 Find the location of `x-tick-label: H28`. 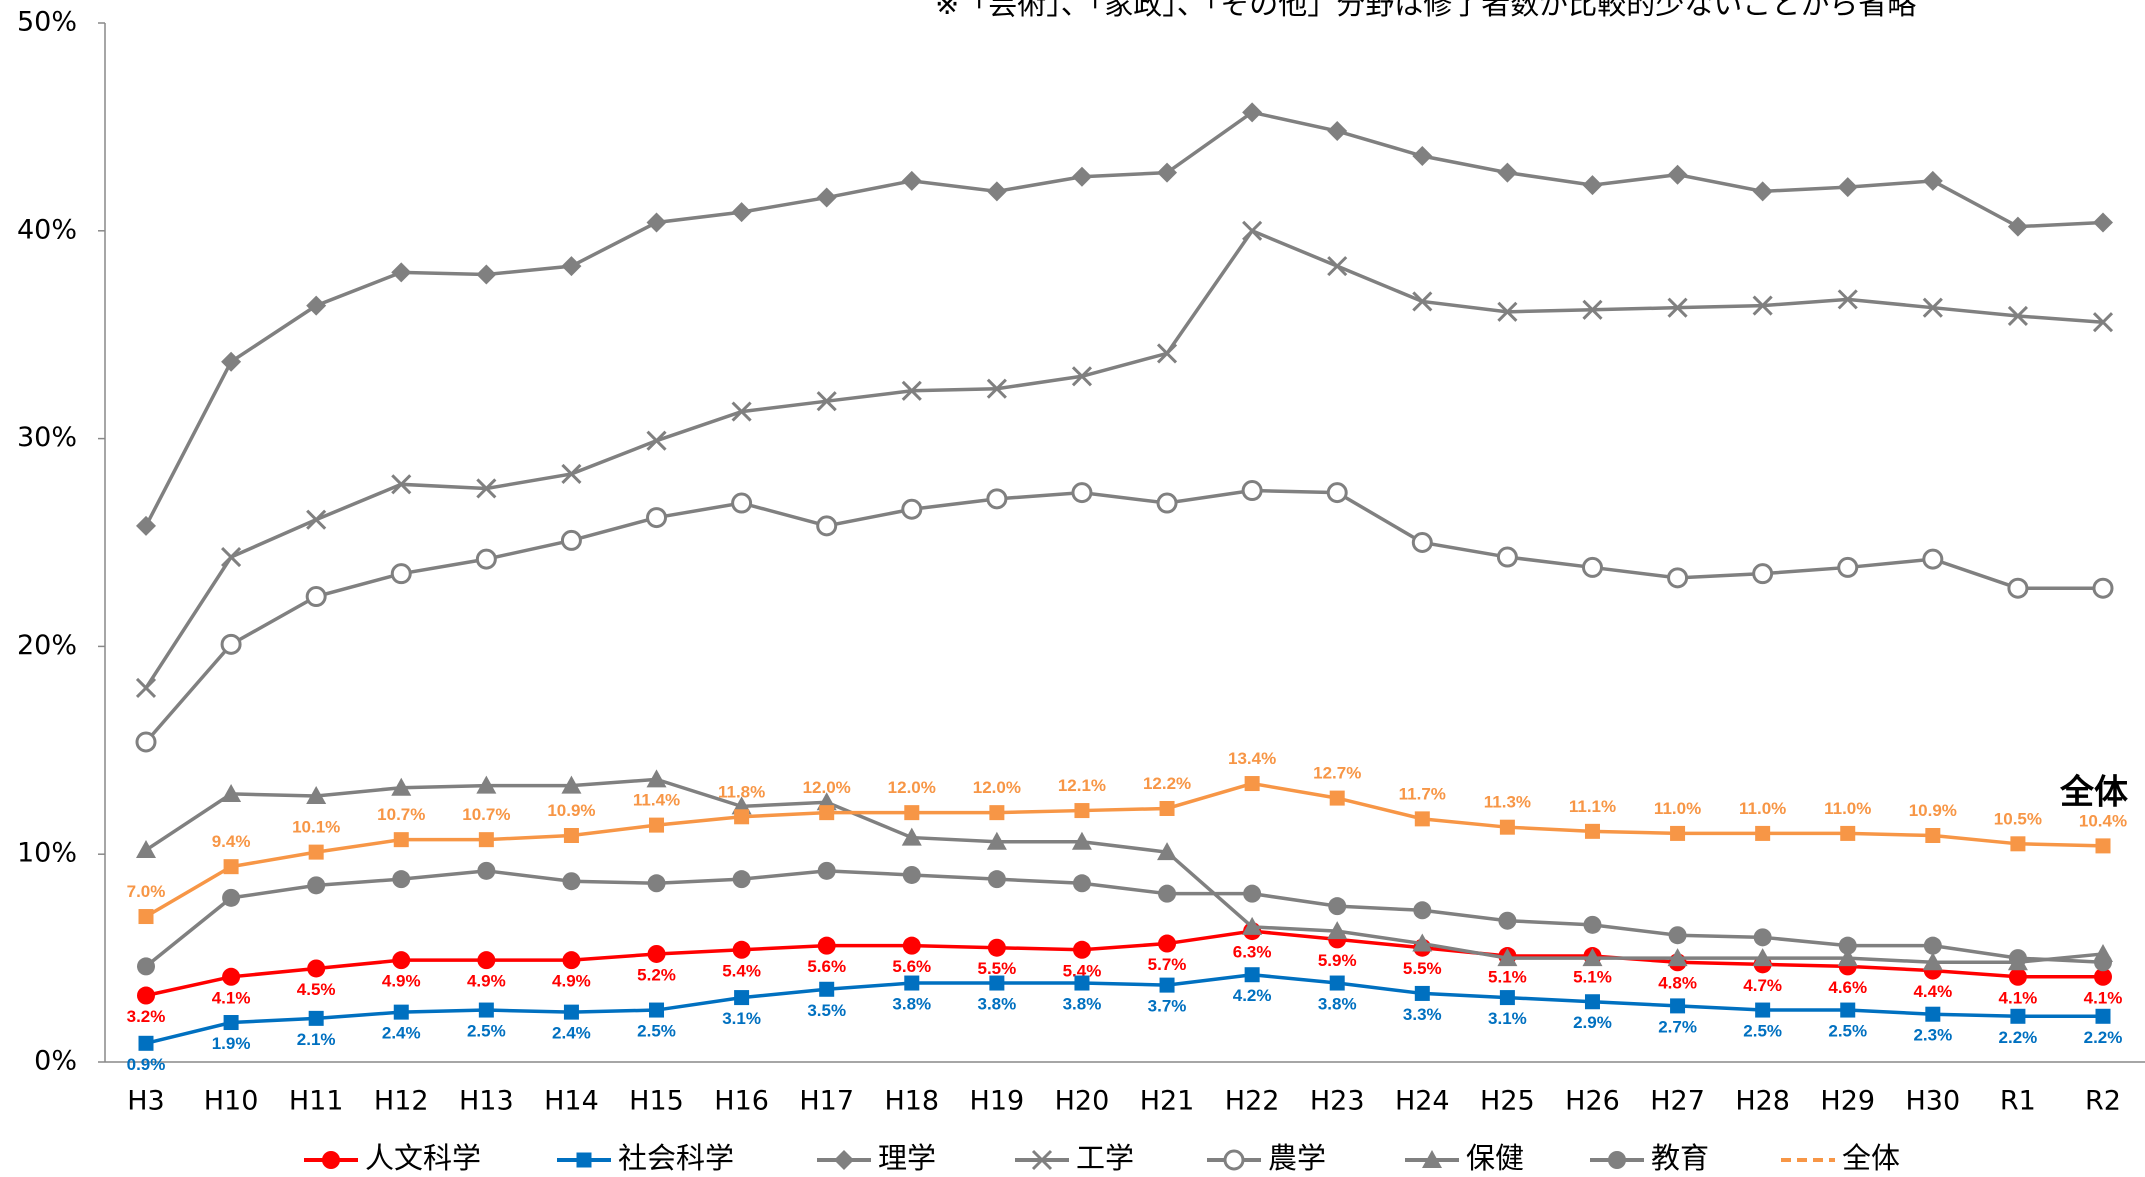

x-tick-label: H28 is located at coordinates (1762, 1101).